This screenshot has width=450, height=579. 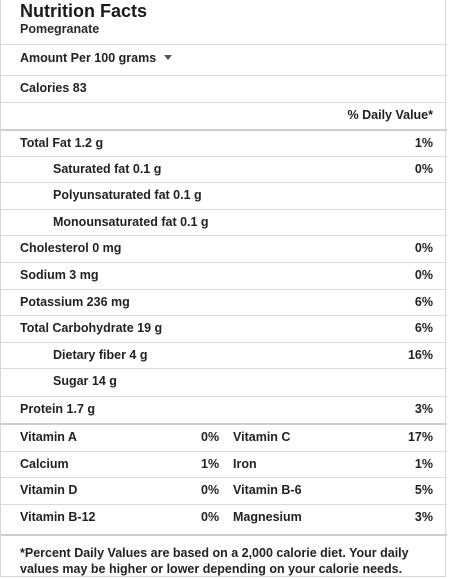 I want to click on daily-value-header: % Daily Value*, so click(x=390, y=115).